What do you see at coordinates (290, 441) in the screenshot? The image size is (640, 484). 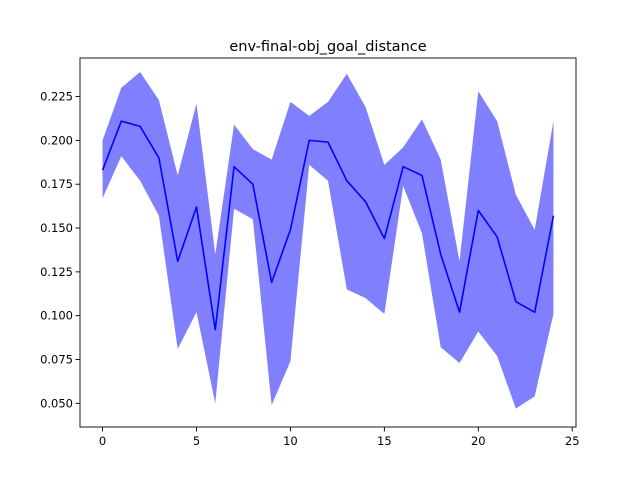 I see `x-tick-label-10: 10` at bounding box center [290, 441].